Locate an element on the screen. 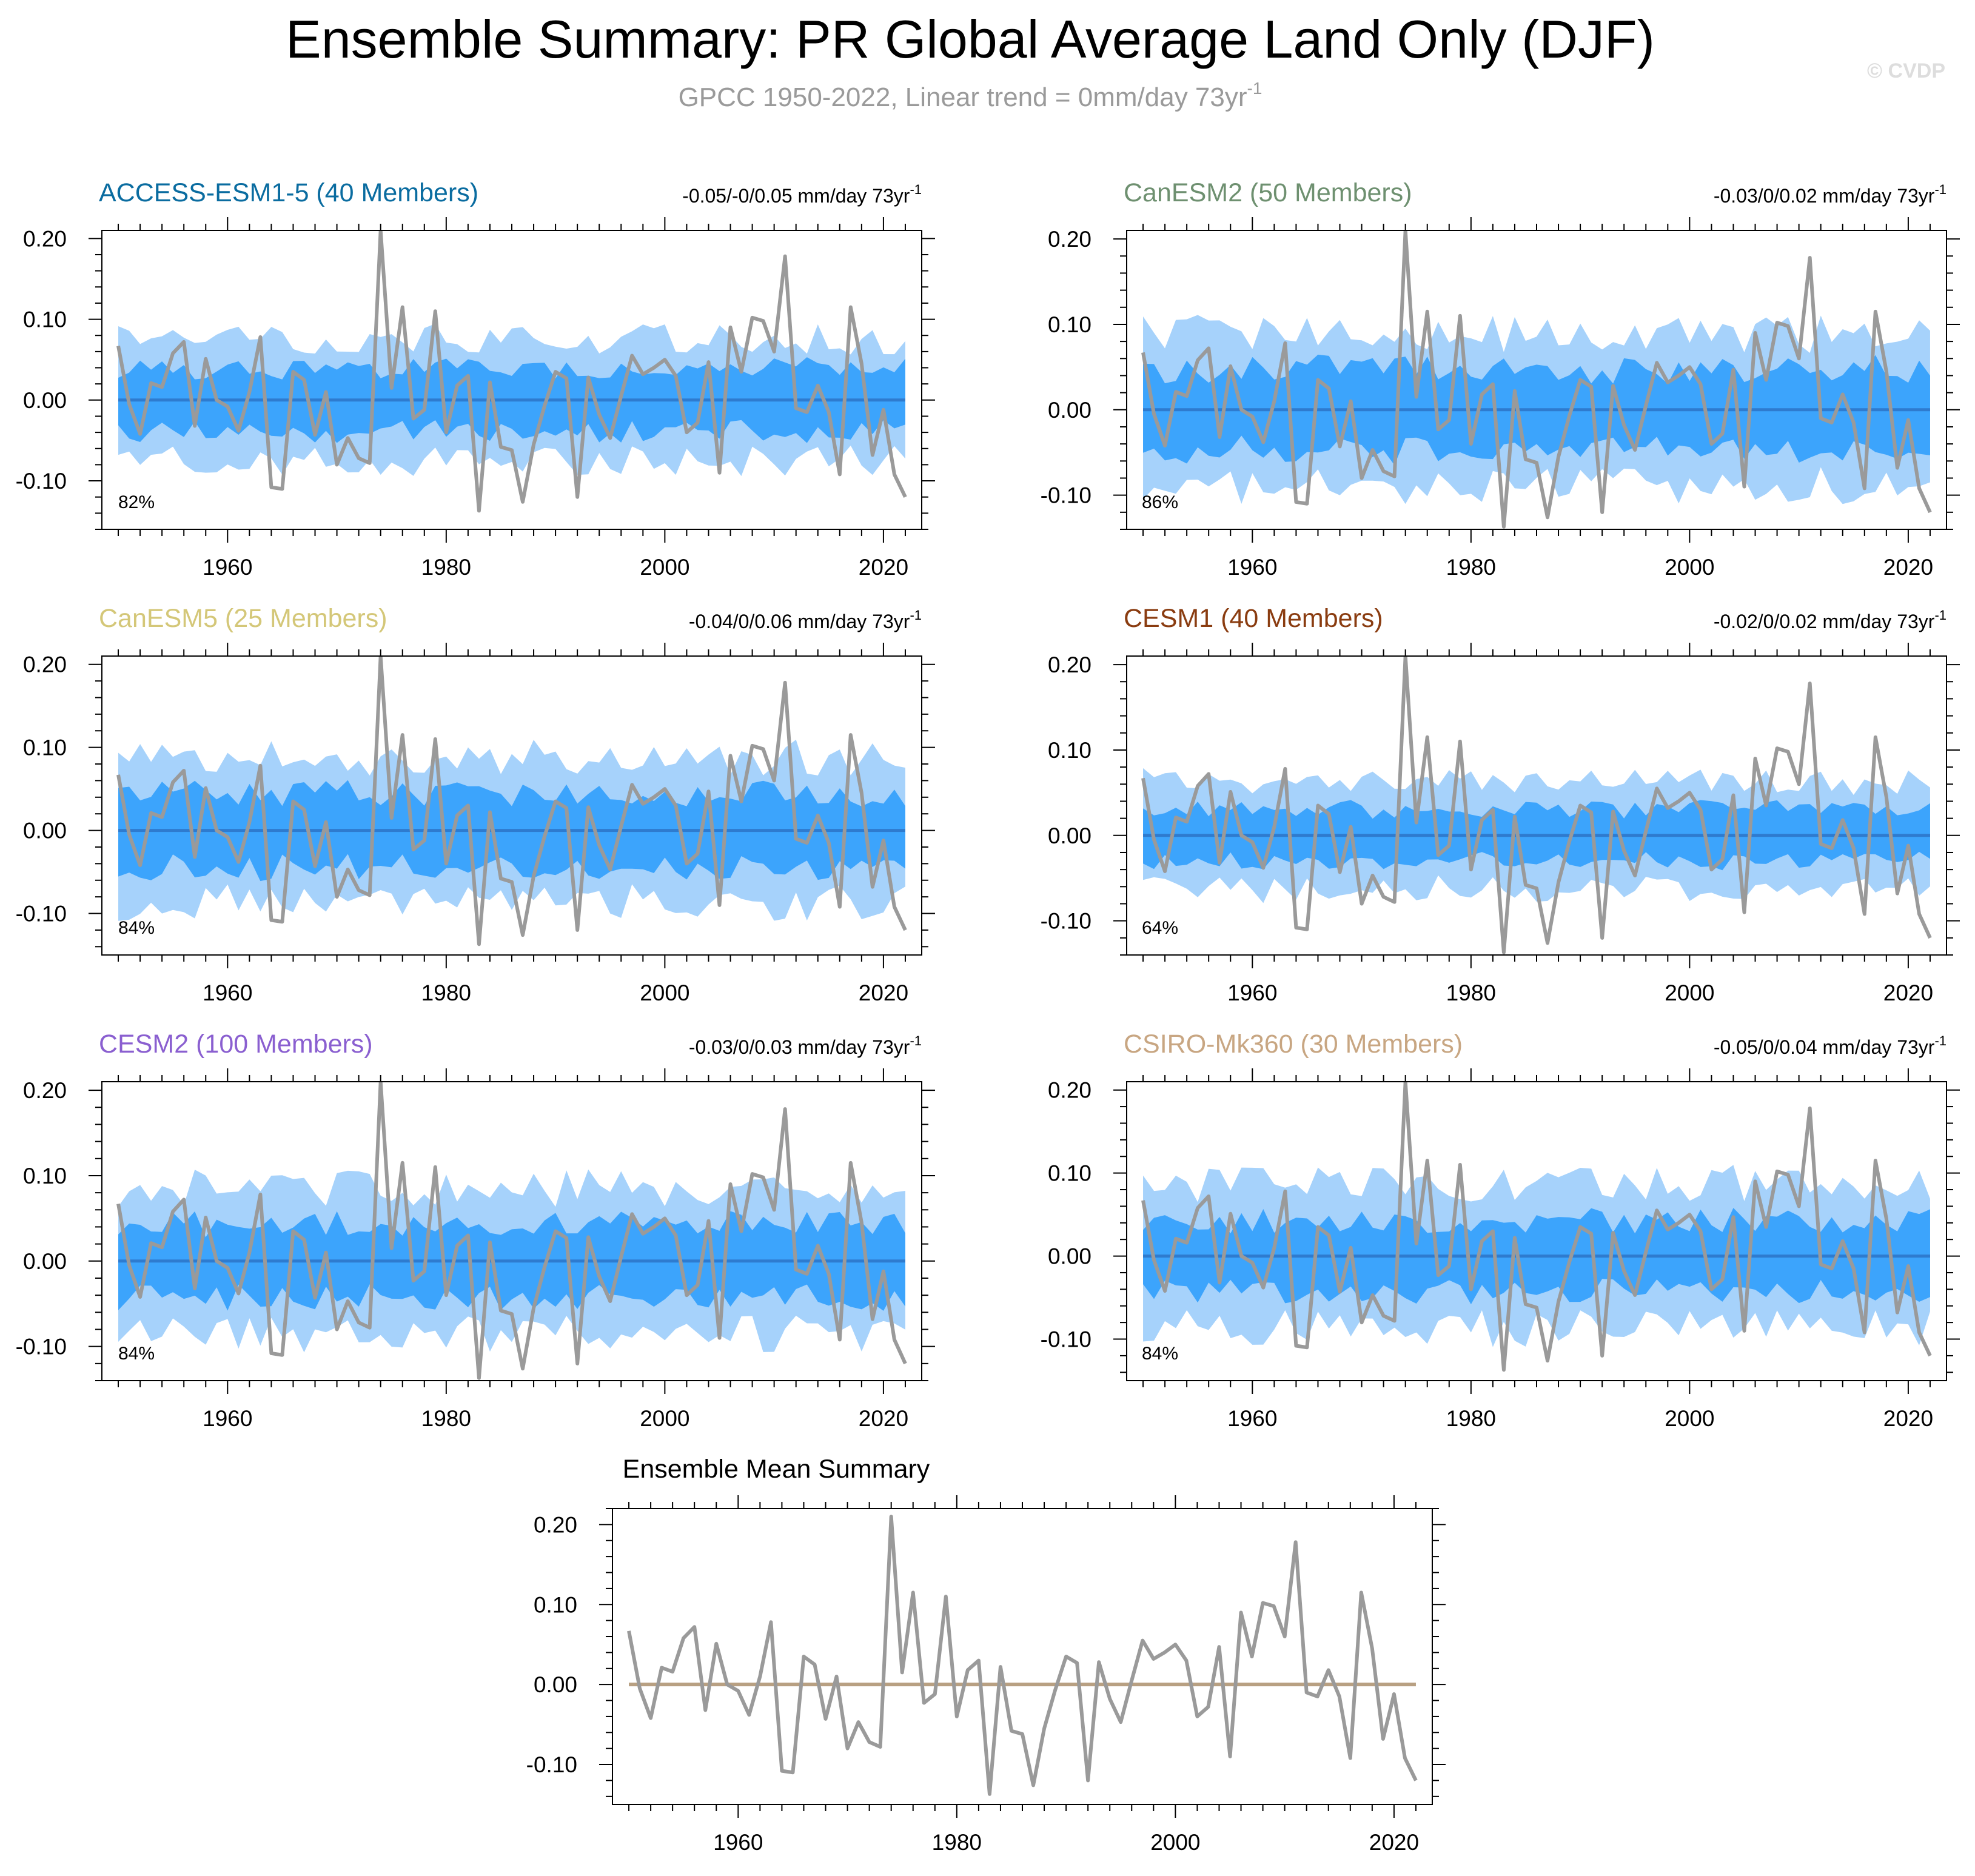 This screenshot has width=1975, height=1876. trend-label: -0.04/0/0.06 mm/day 73yr-1 is located at coordinates (806, 620).